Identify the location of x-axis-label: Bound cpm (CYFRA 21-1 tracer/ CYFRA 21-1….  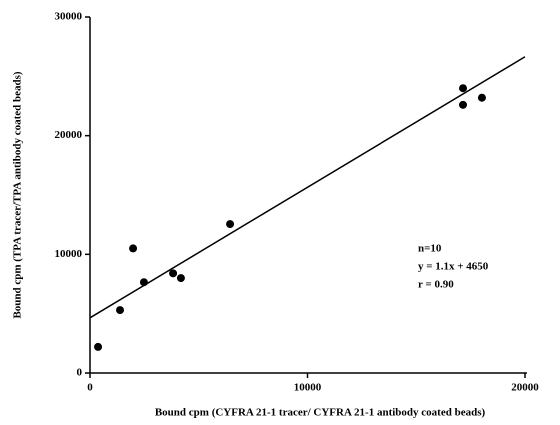
(320, 413).